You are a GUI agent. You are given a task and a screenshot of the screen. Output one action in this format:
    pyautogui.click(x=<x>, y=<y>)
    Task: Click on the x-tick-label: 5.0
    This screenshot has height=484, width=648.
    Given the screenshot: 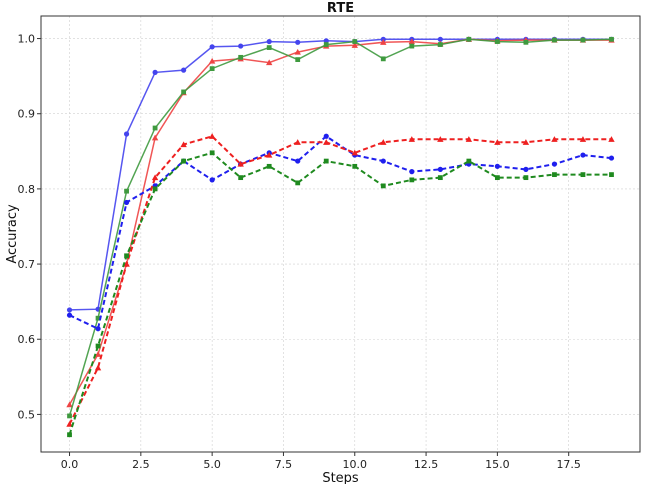 What is the action you would take?
    pyautogui.click(x=212, y=464)
    